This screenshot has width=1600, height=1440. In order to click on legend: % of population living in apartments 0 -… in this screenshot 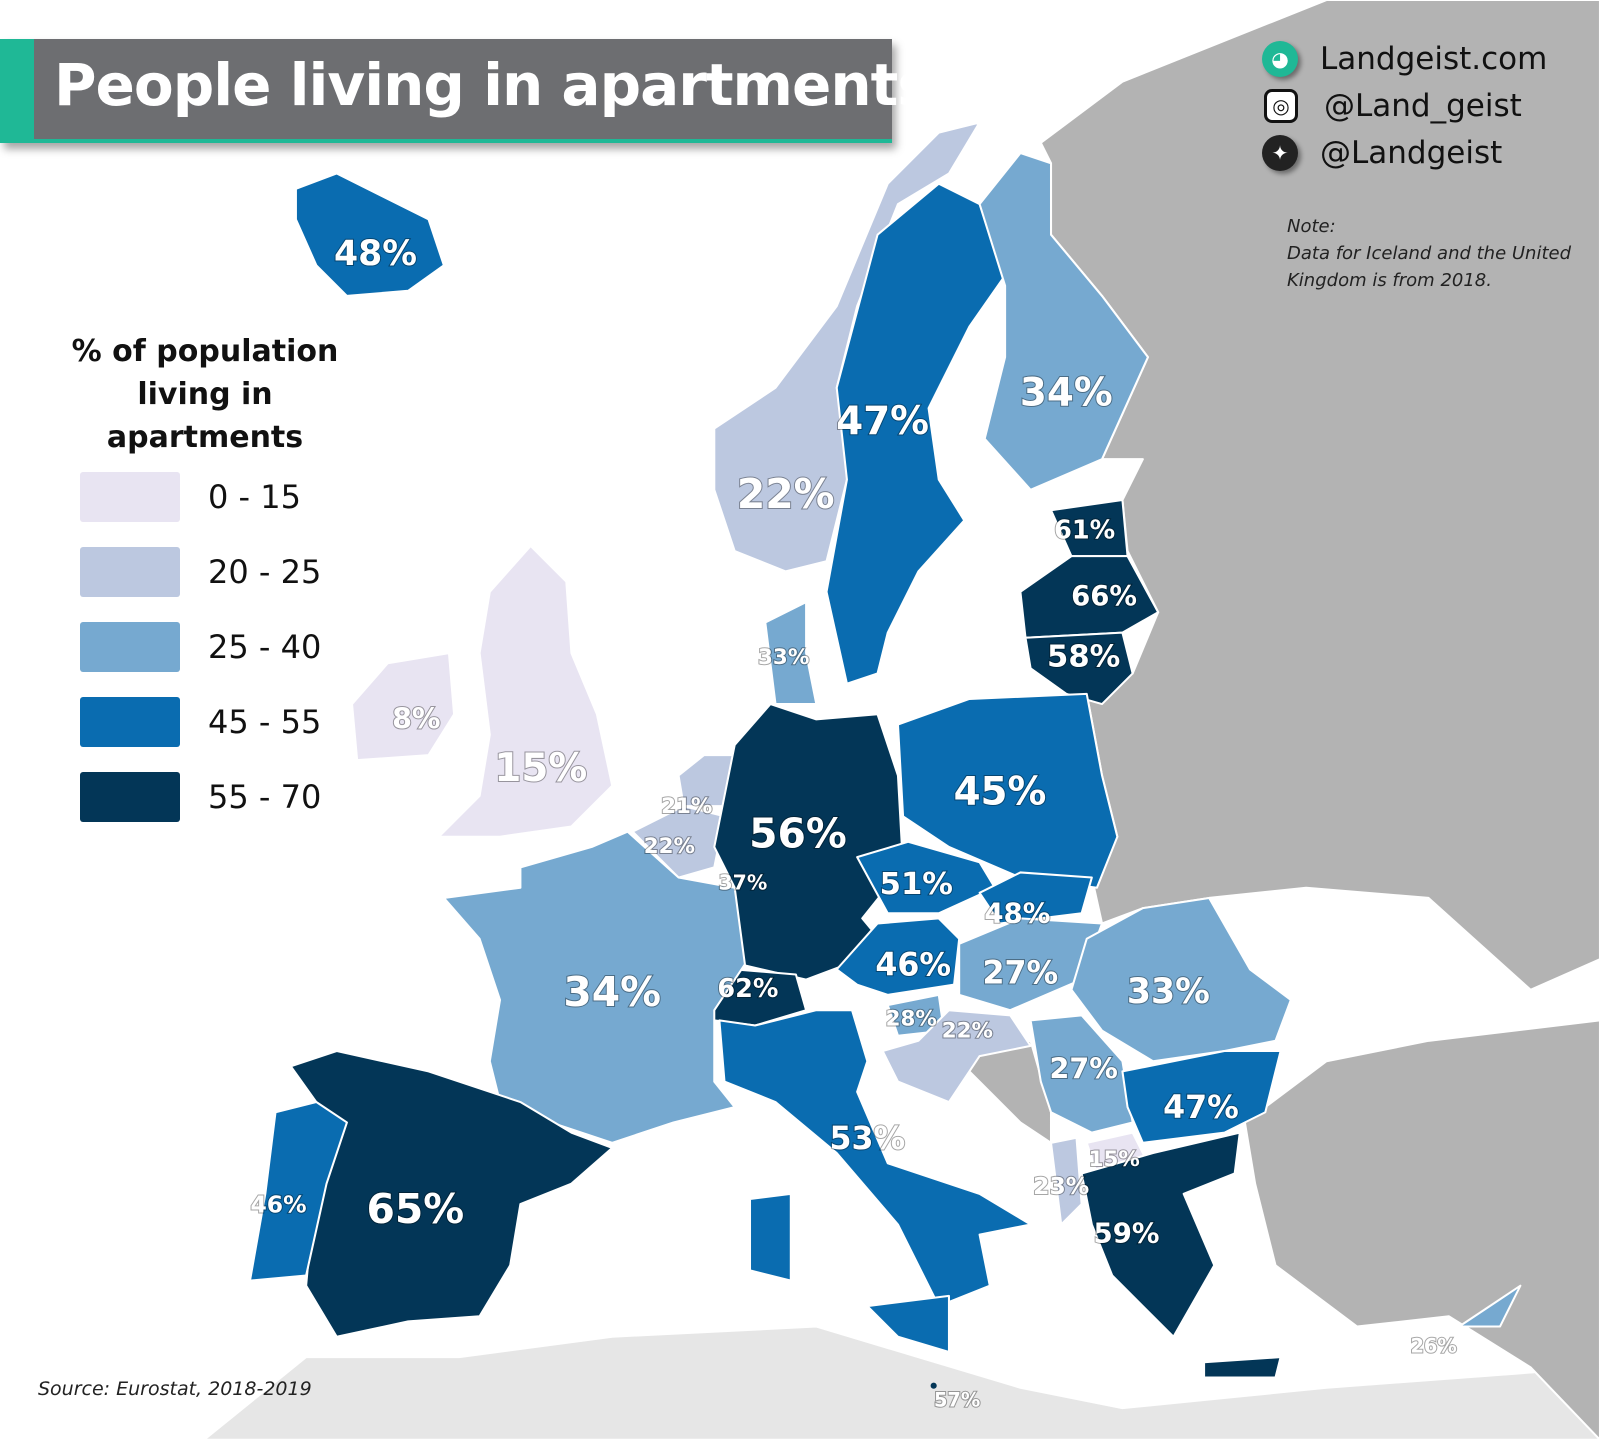, I will do `click(205, 582)`.